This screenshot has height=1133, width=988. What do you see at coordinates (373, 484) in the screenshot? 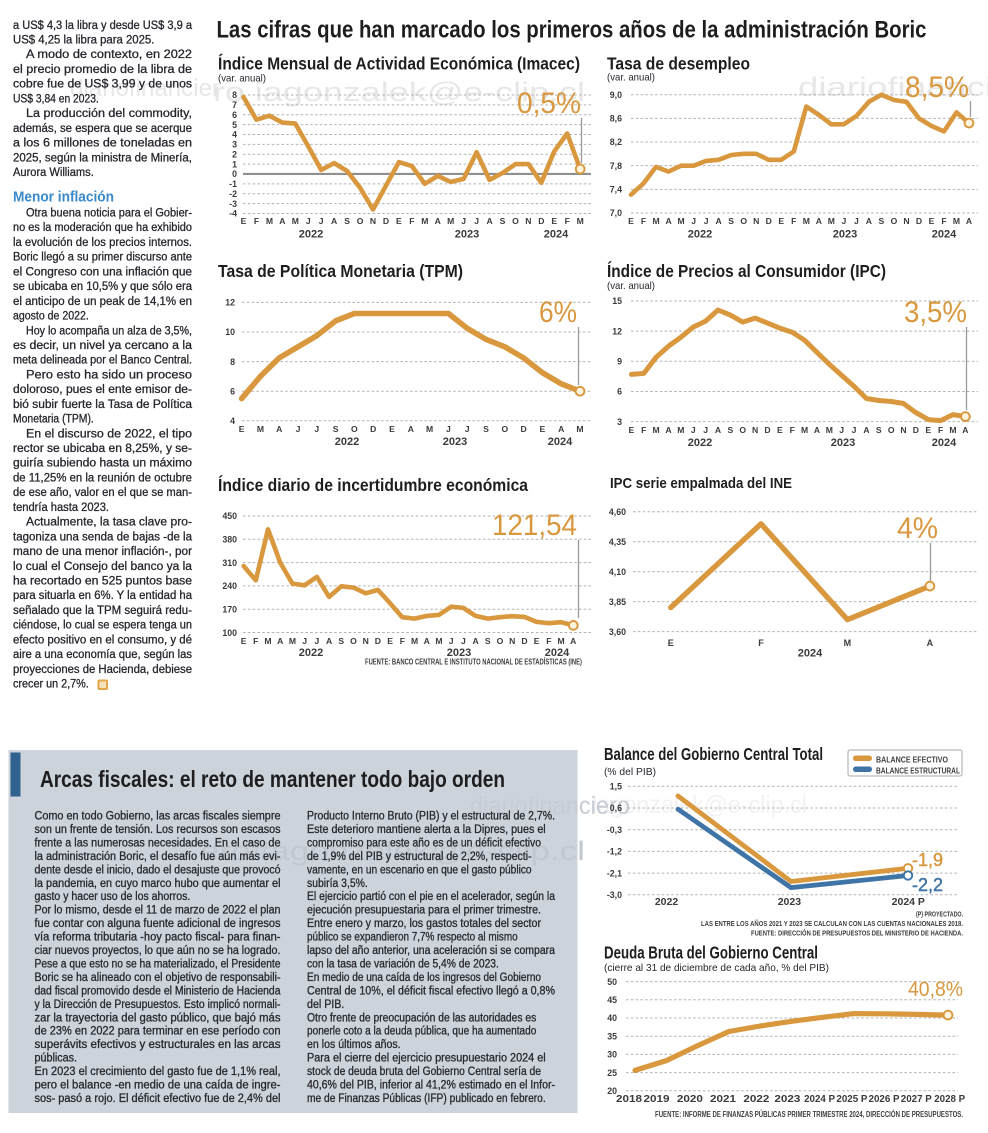
I see `svg-text:Índice diario de incertidumbre: Índice diario de incertidumbre económica` at bounding box center [373, 484].